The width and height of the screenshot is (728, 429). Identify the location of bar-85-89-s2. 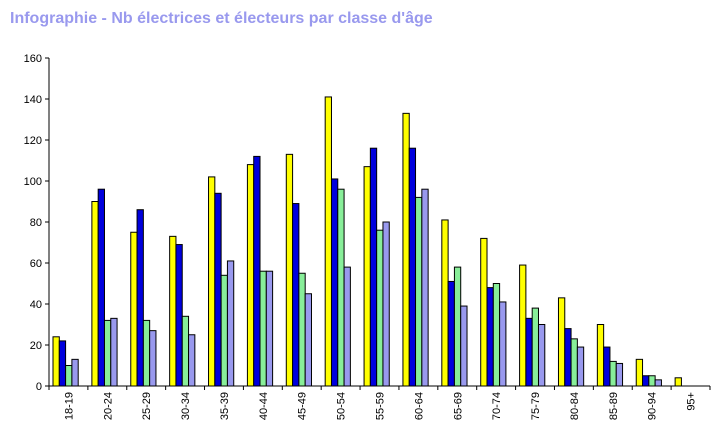
(607, 366).